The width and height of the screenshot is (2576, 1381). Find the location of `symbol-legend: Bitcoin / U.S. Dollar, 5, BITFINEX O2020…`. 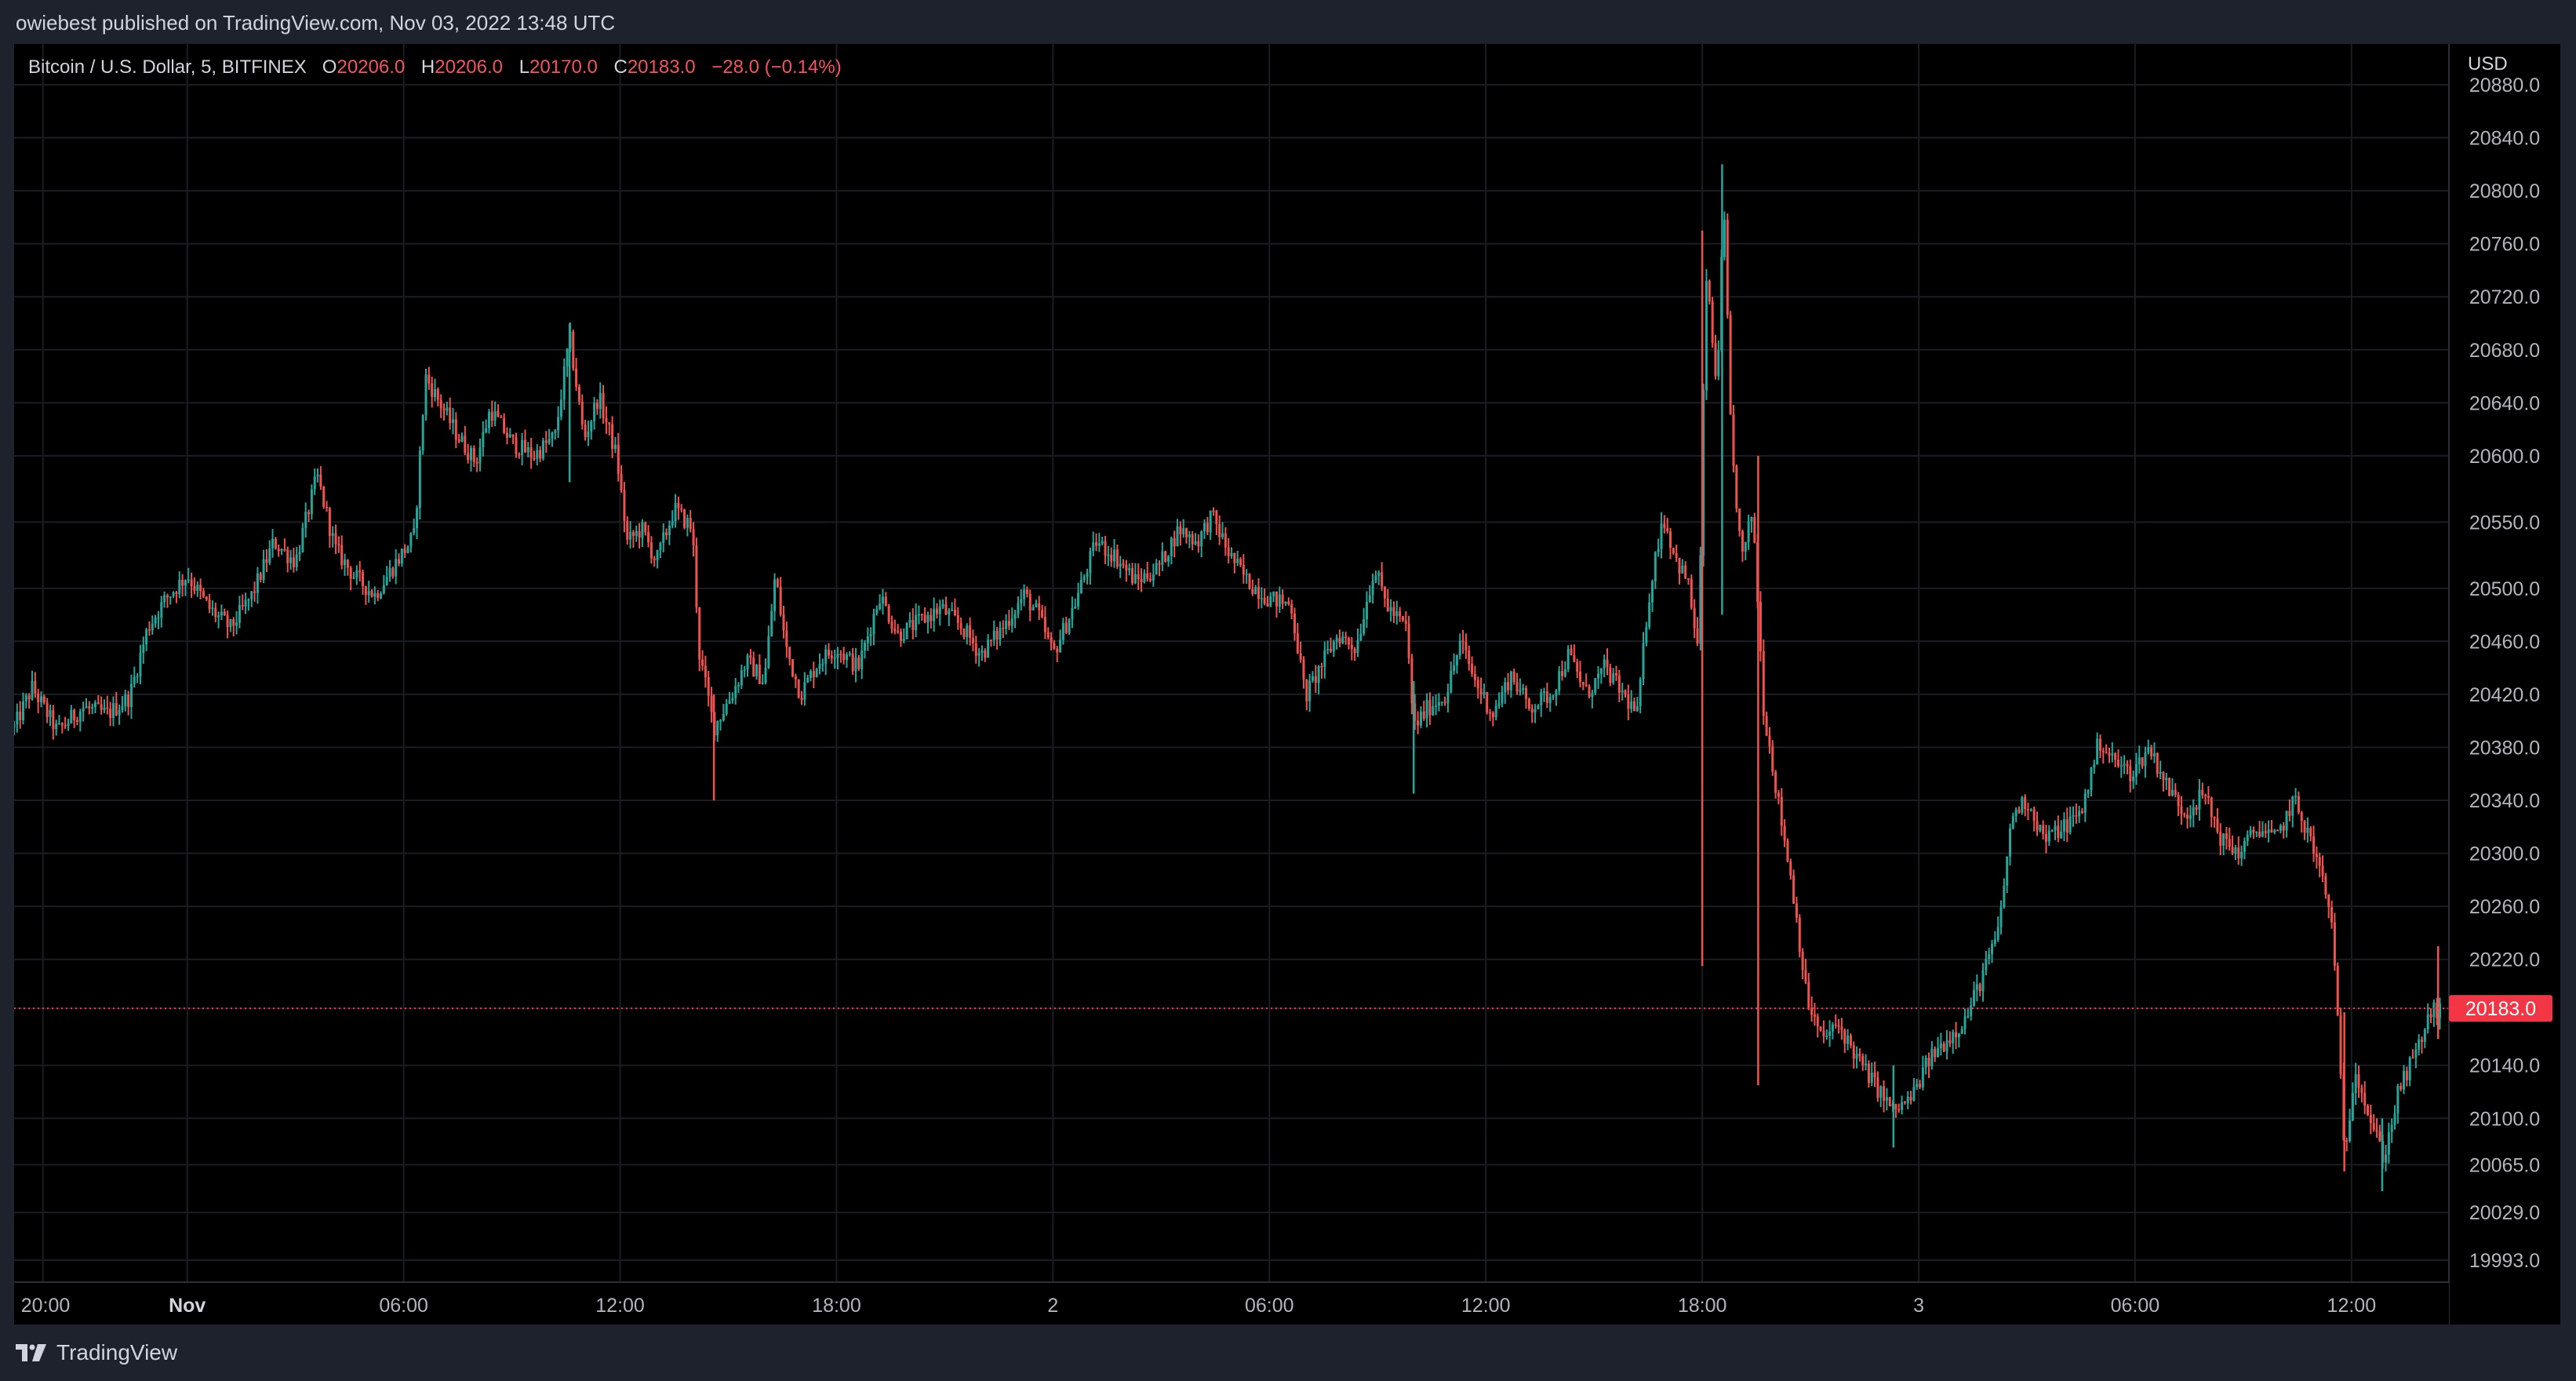

symbol-legend: Bitcoin / U.S. Dollar, 5, BITFINEX O2020… is located at coordinates (435, 67).